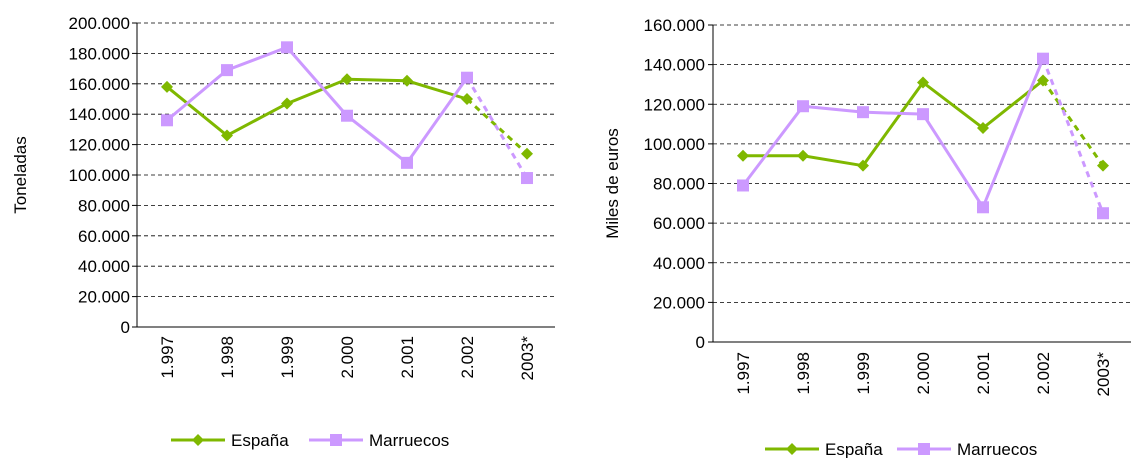  What do you see at coordinates (612, 183) in the screenshot?
I see `y-axis-label: Miles de euros` at bounding box center [612, 183].